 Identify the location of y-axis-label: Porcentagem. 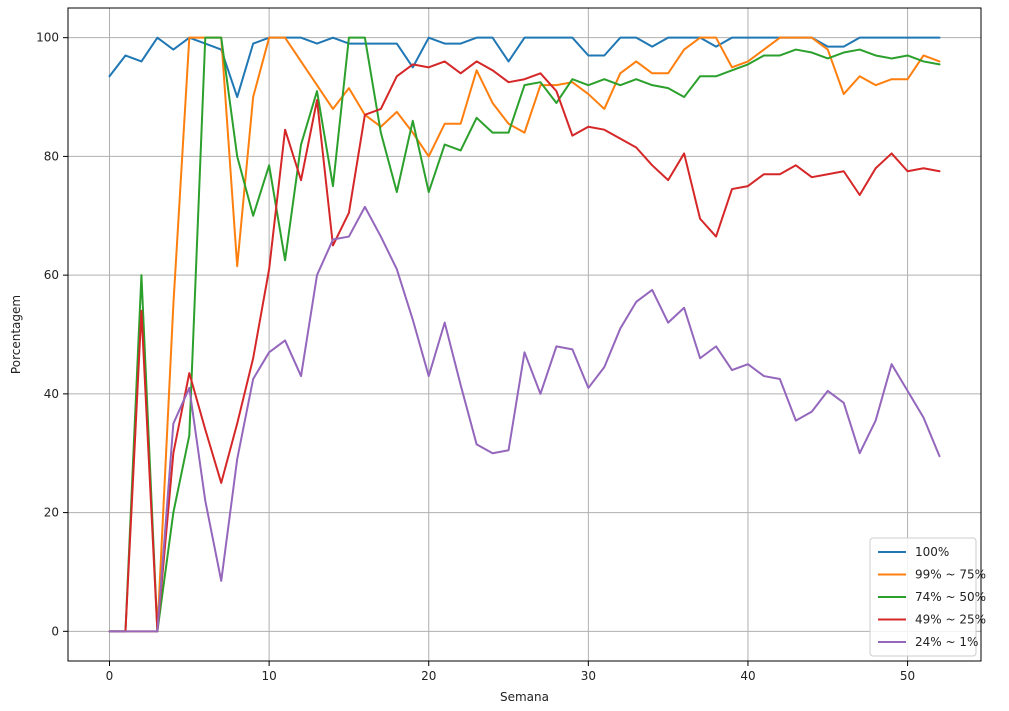
(16, 334).